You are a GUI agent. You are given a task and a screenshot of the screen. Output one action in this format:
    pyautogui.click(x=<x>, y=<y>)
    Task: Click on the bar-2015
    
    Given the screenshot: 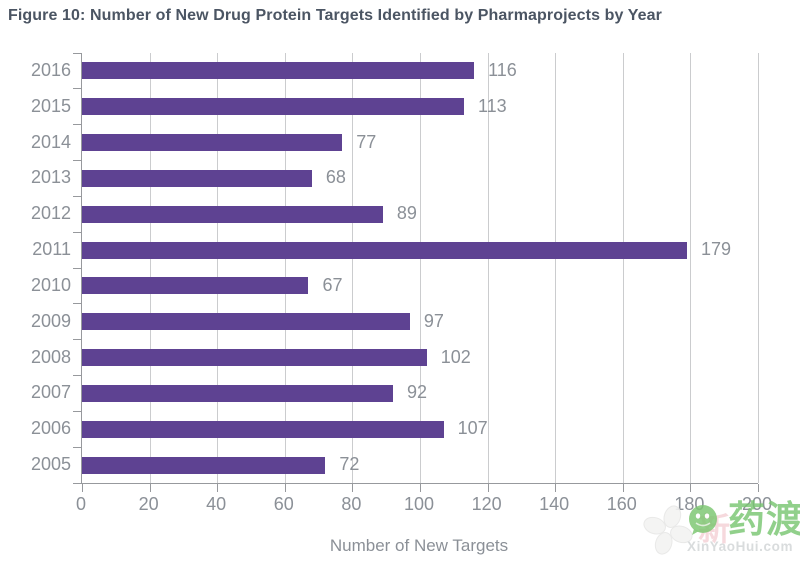 What is the action you would take?
    pyautogui.click(x=273, y=107)
    